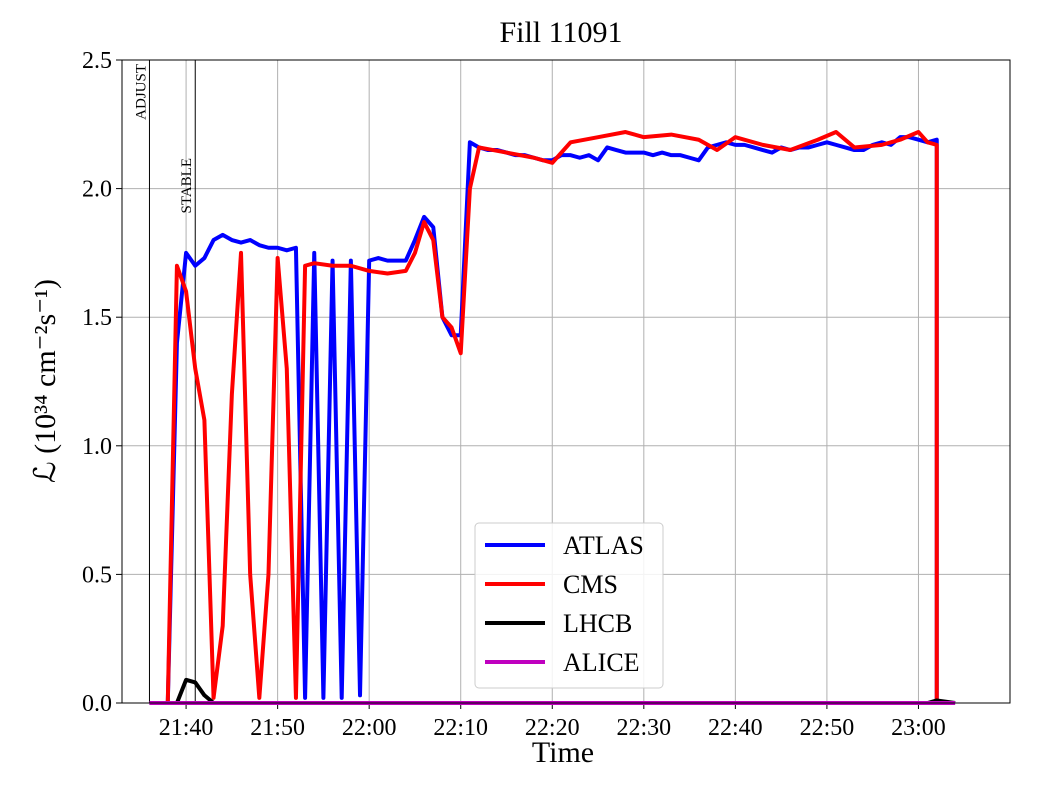  Describe the element at coordinates (97, 190) in the screenshot. I see `y-tick-label: 2.0` at that location.